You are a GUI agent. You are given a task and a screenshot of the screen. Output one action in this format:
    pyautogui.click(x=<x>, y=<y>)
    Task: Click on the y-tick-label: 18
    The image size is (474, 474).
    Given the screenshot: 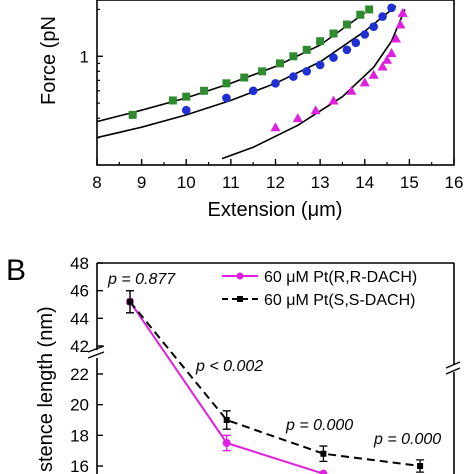 What is the action you would take?
    pyautogui.click(x=79, y=435)
    